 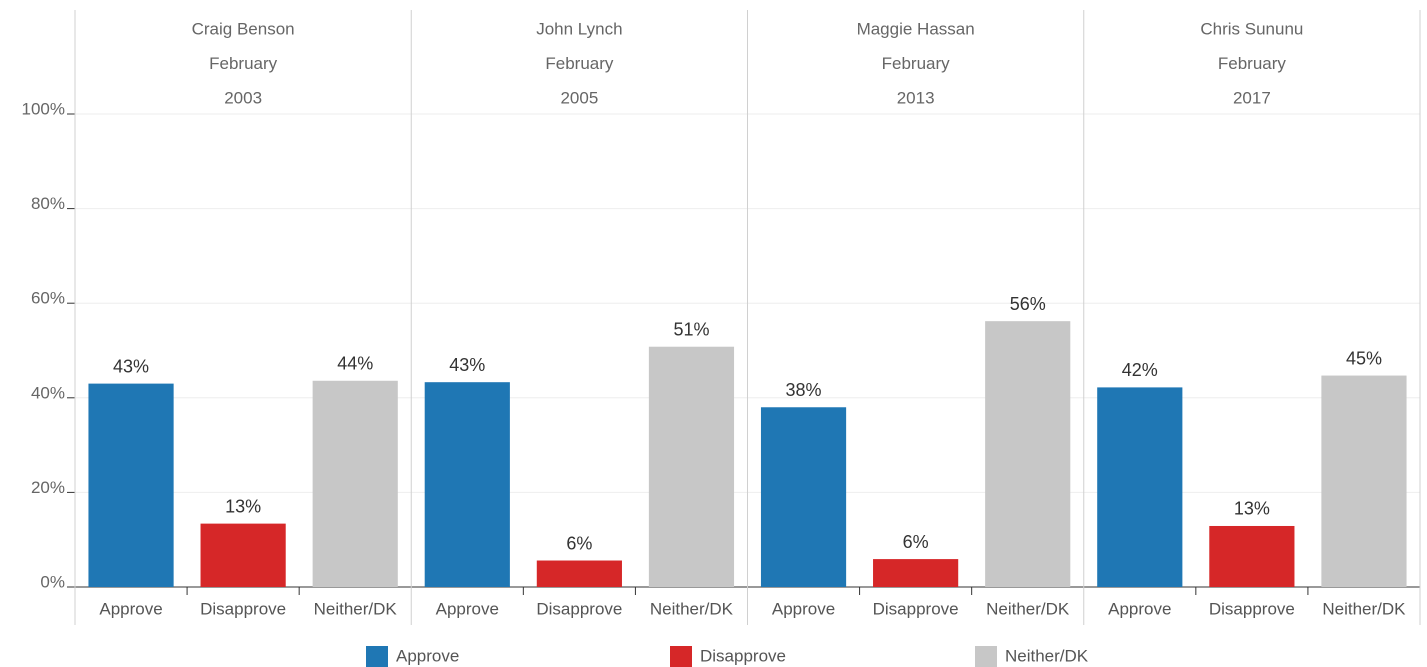 I want to click on data-label: 42%, so click(x=1140, y=370).